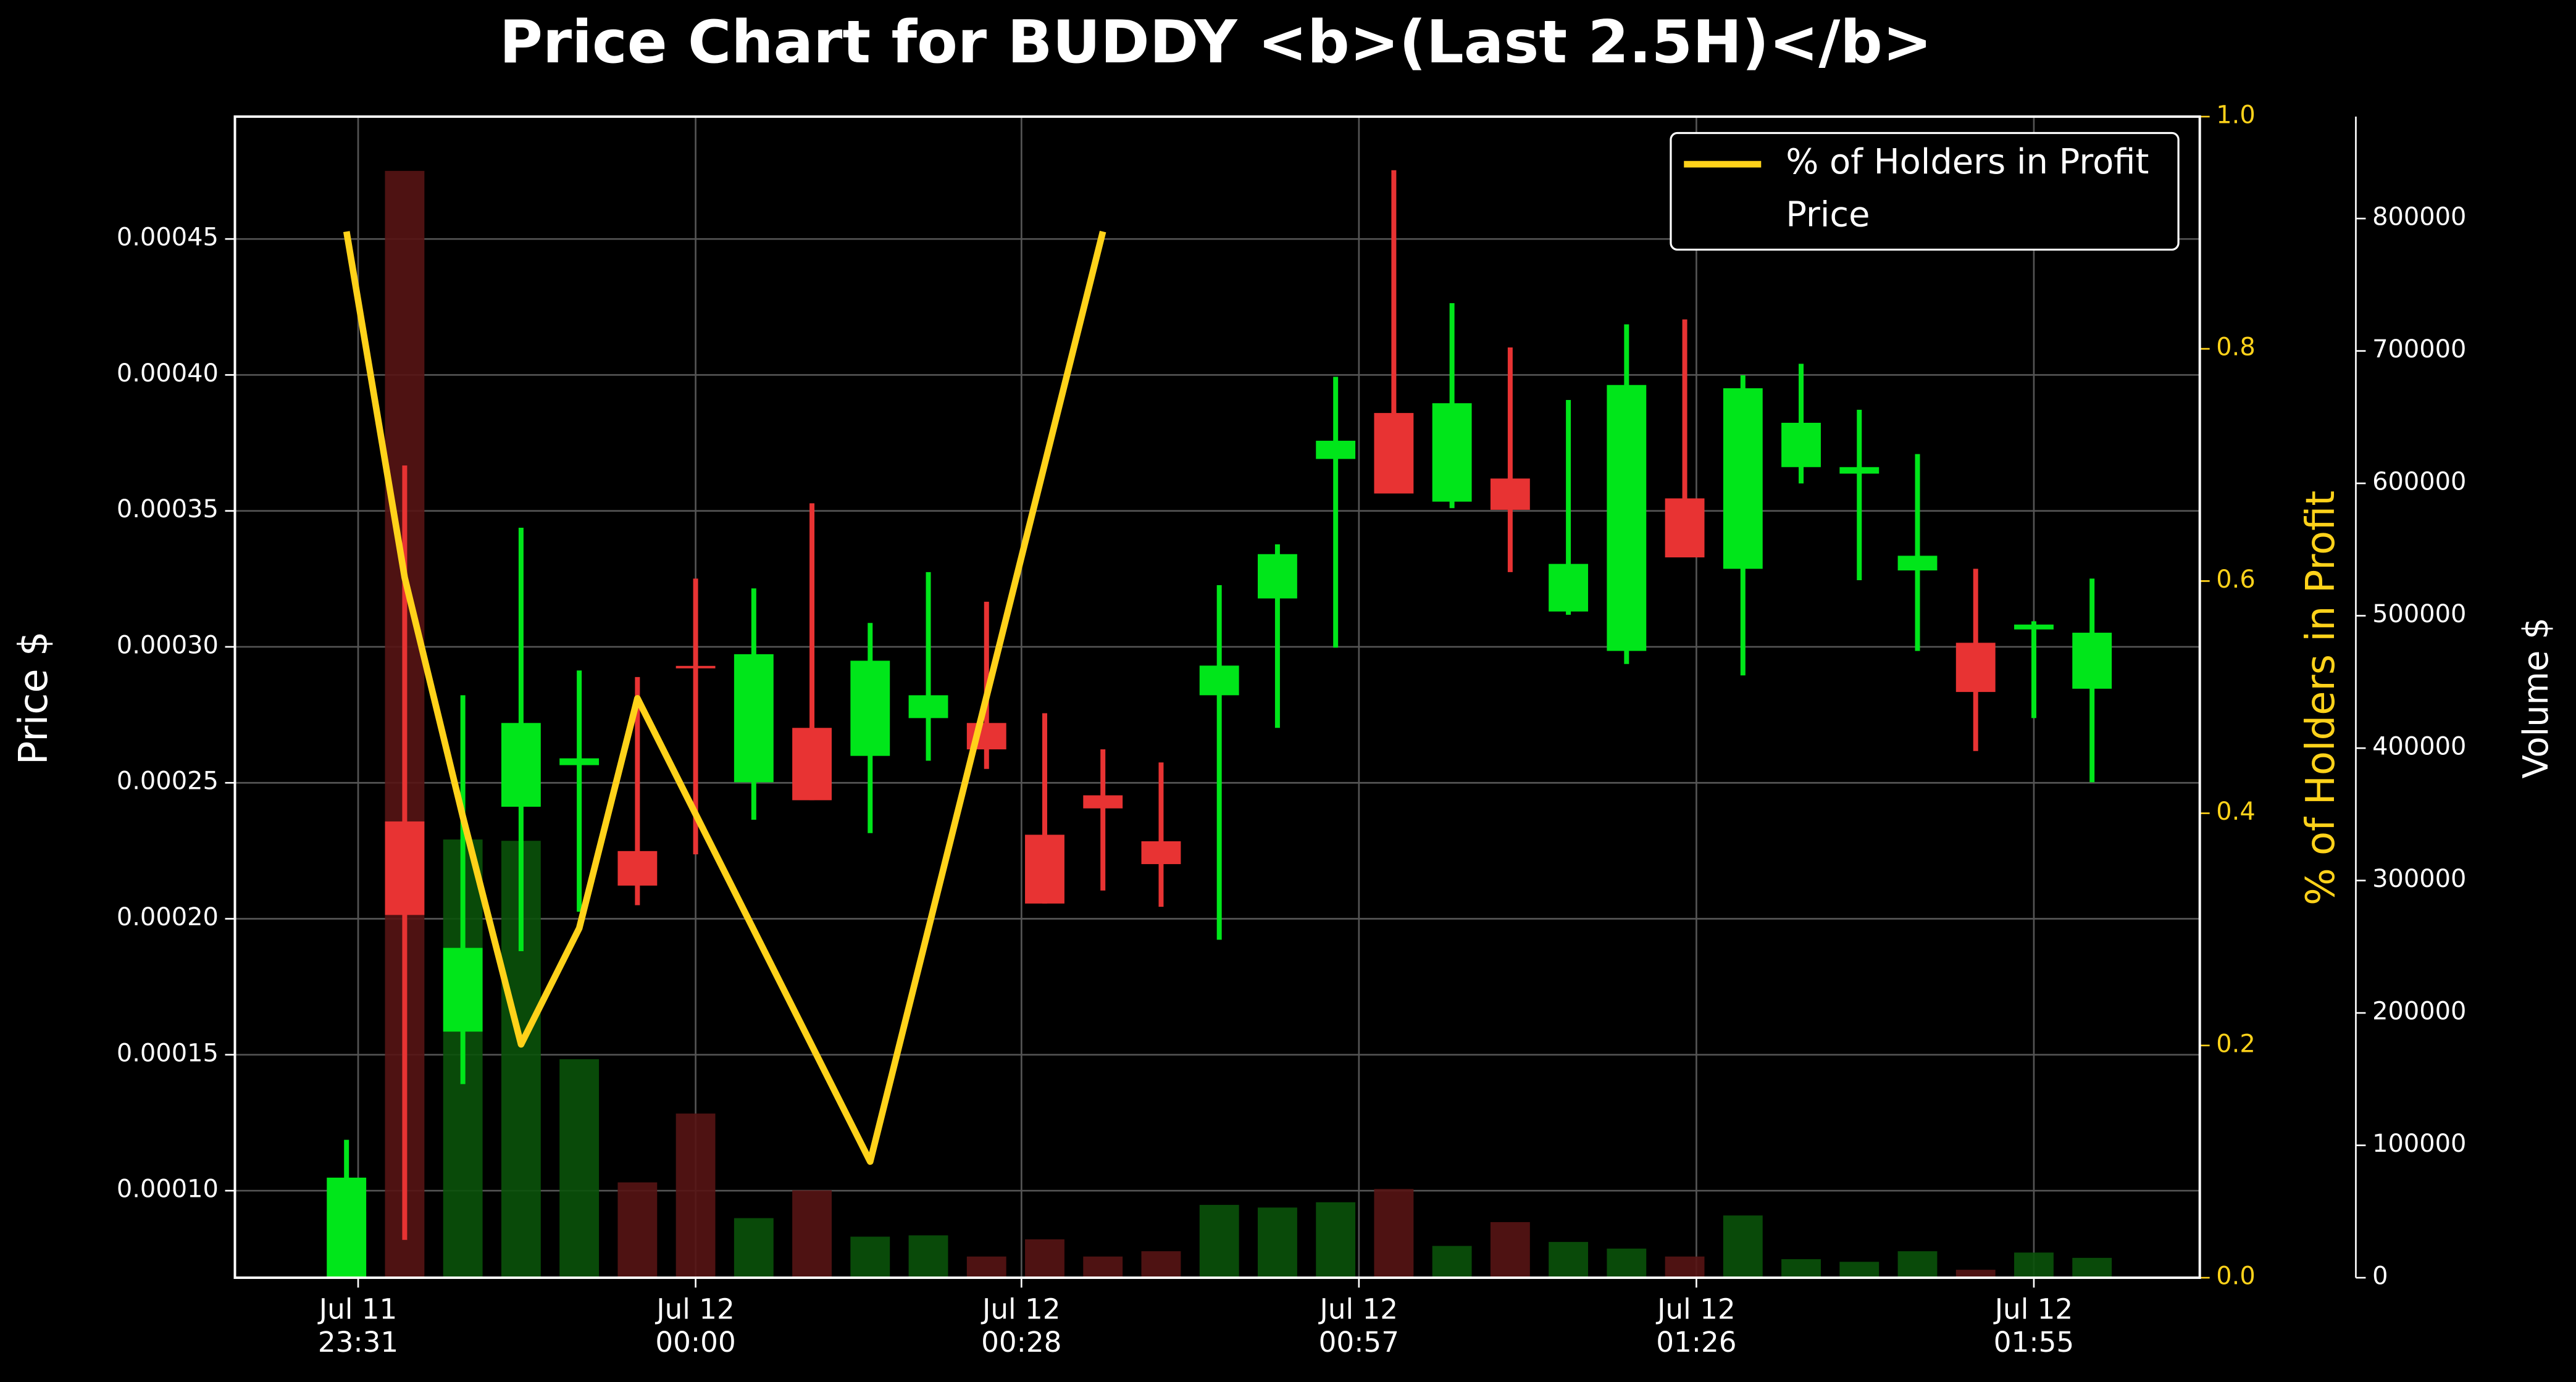 The image size is (2576, 1382). Describe the element at coordinates (168, 917) in the screenshot. I see `y-tick-label: 0.00020` at that location.